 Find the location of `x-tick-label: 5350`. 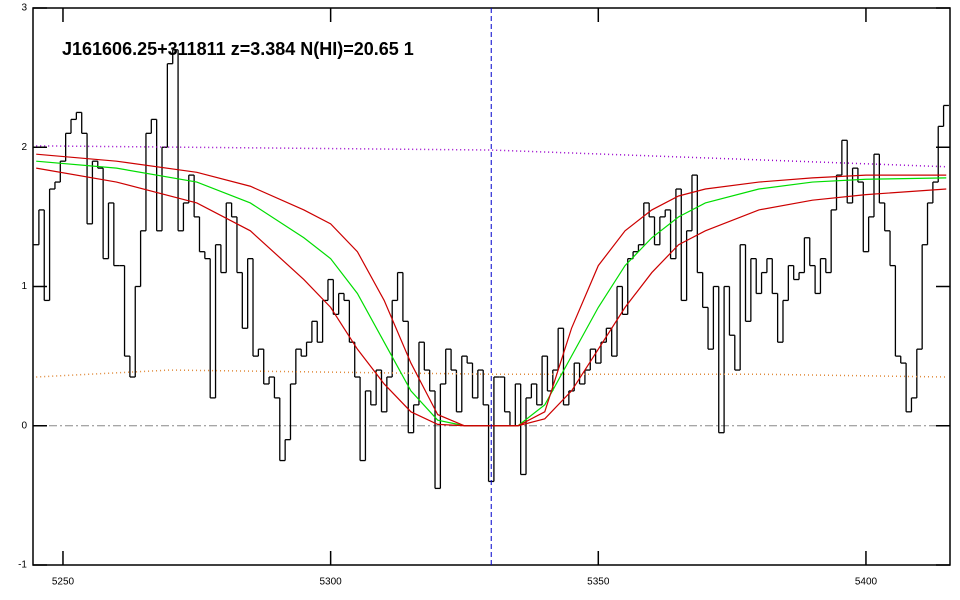

x-tick-label: 5350 is located at coordinates (598, 582).